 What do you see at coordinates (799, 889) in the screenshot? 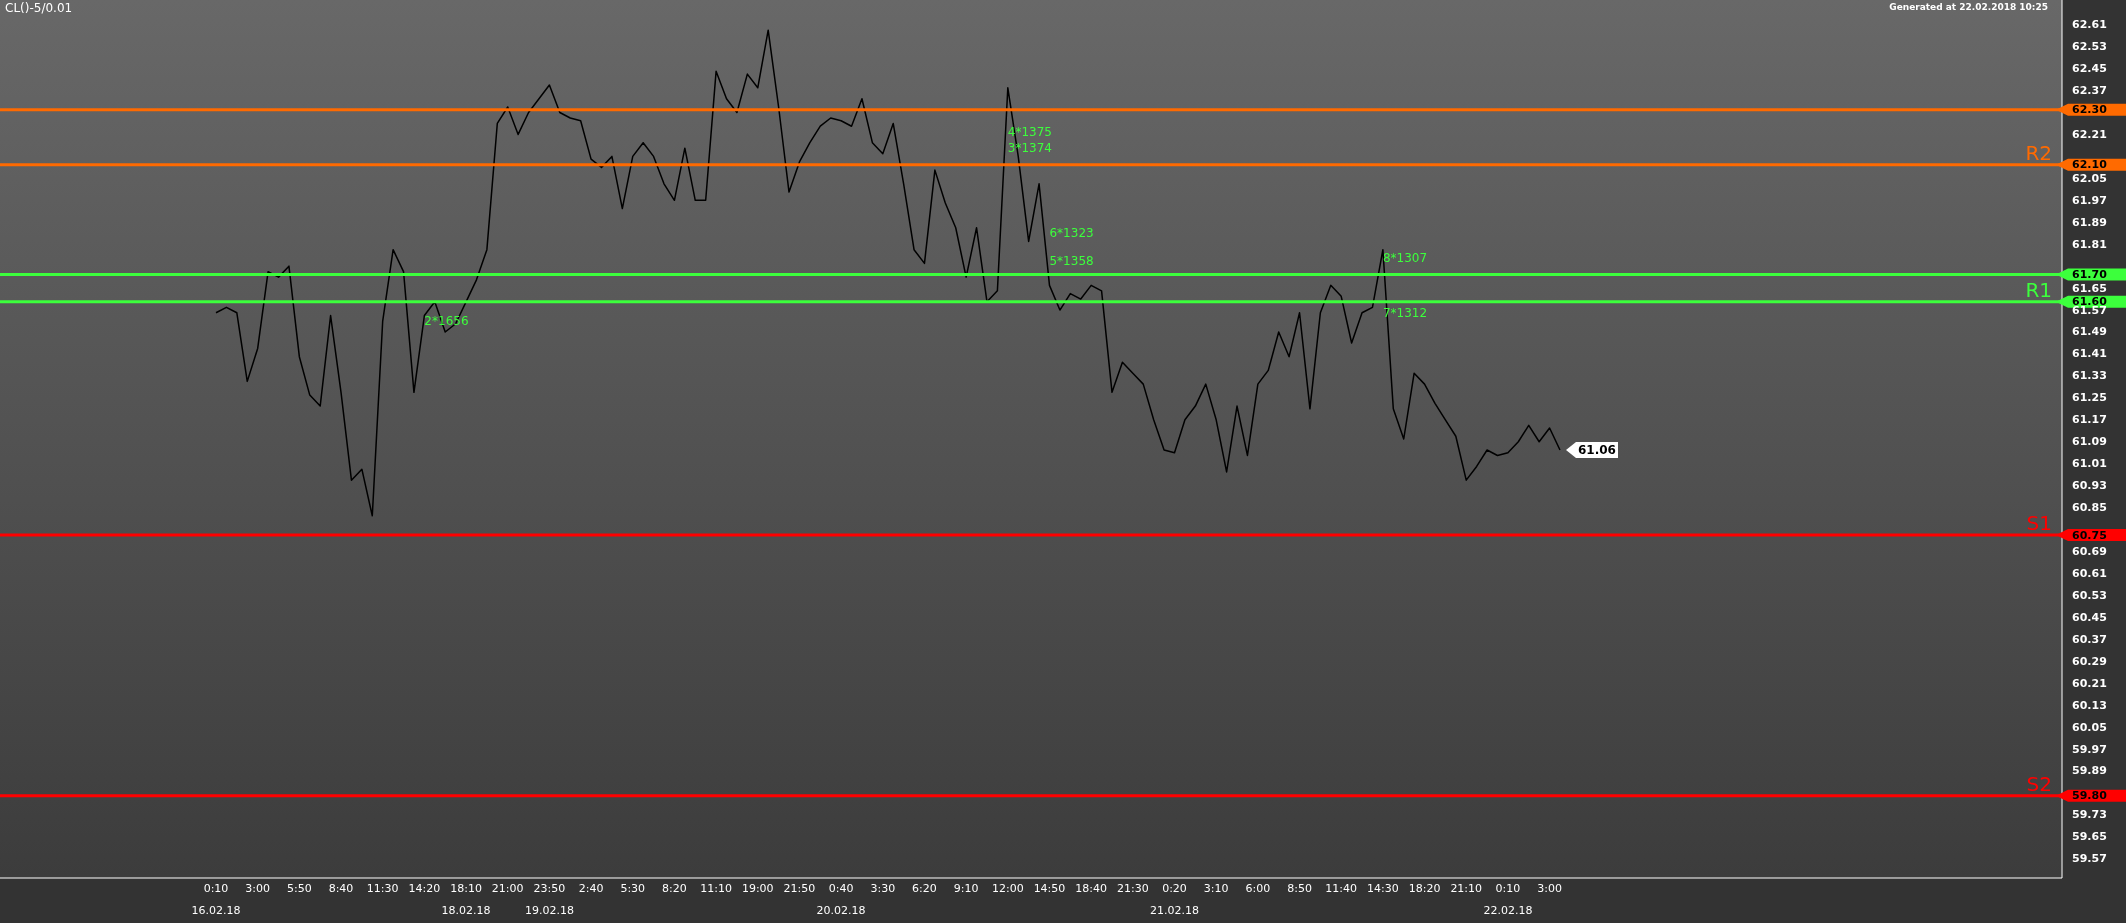
I see `x-tick-label: 21:50` at bounding box center [799, 889].